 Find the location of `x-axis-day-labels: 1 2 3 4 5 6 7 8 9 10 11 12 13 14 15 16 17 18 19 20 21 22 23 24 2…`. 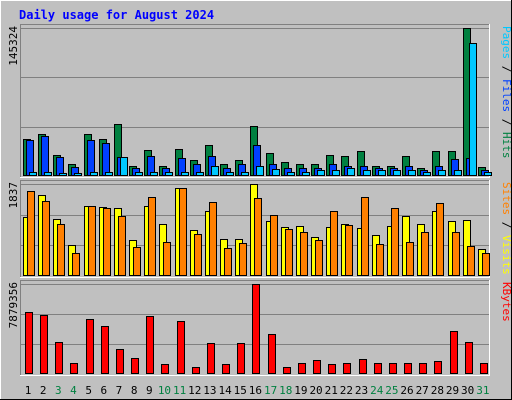

x-axis-day-labels: 1 2 3 4 5 6 7 8 9 10 11 12 13 14 15 16 17 18 19 20 21 22 23 24 2… is located at coordinates (257, 390).